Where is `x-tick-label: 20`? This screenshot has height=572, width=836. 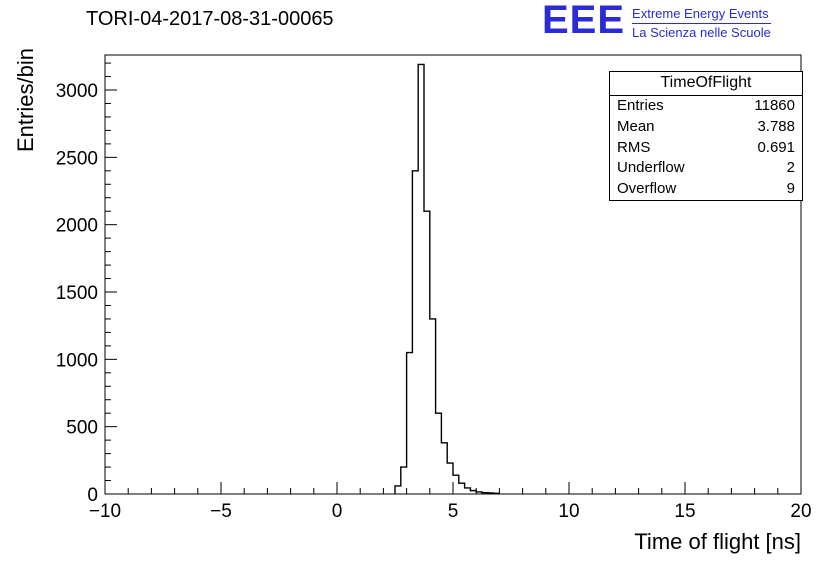 x-tick-label: 20 is located at coordinates (800, 511).